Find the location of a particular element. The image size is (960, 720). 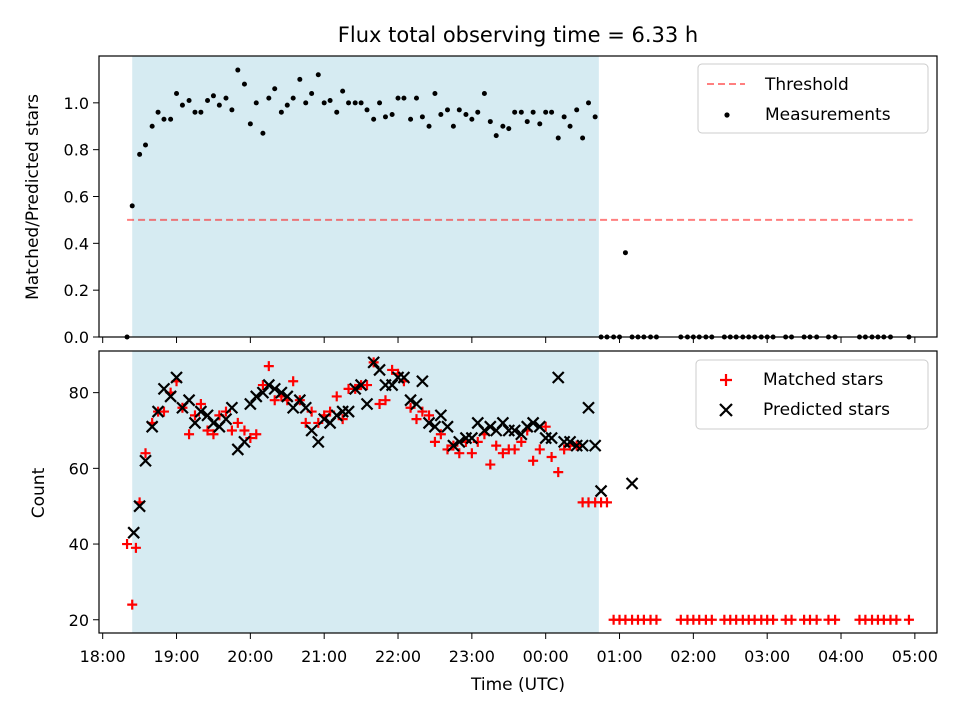

legend-predicted-label: Predicted stars is located at coordinates (826, 410).